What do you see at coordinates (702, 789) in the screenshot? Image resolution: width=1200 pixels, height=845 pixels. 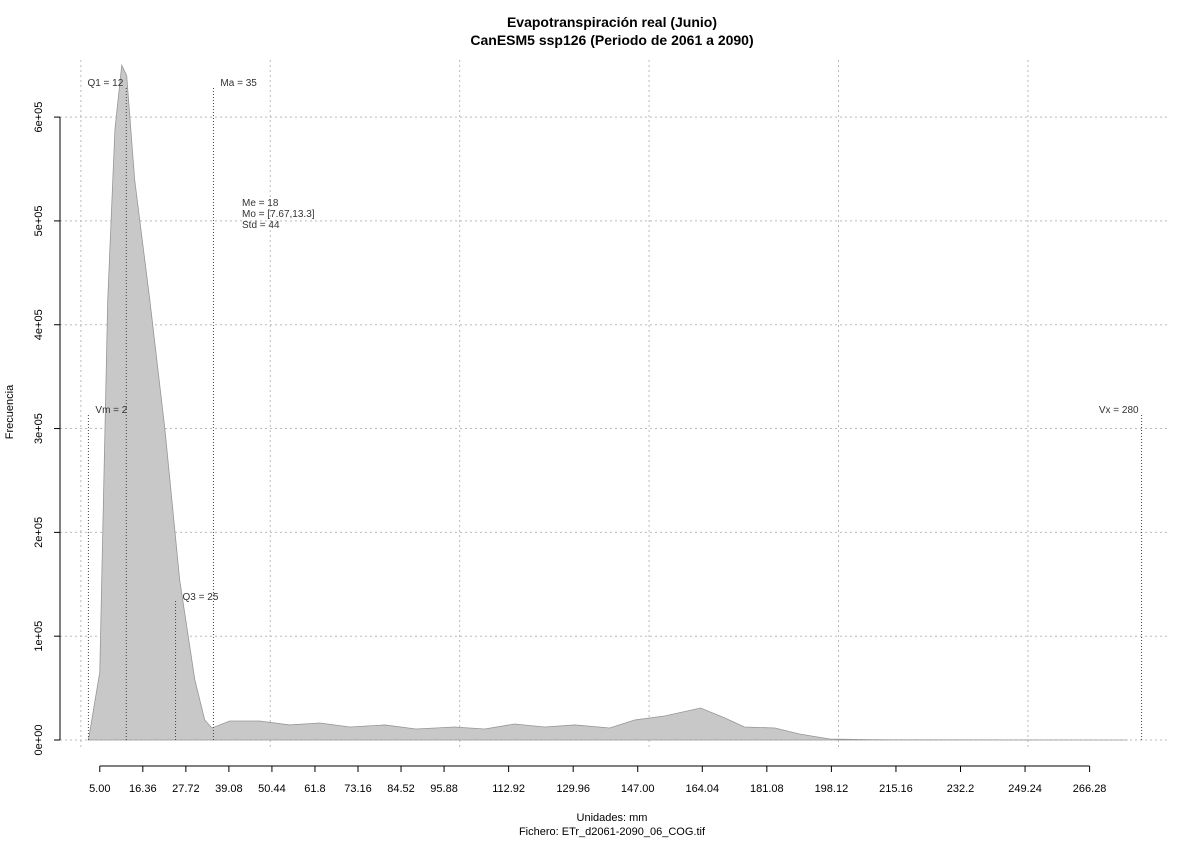 I see `x-tick-label: 164.04` at bounding box center [702, 789].